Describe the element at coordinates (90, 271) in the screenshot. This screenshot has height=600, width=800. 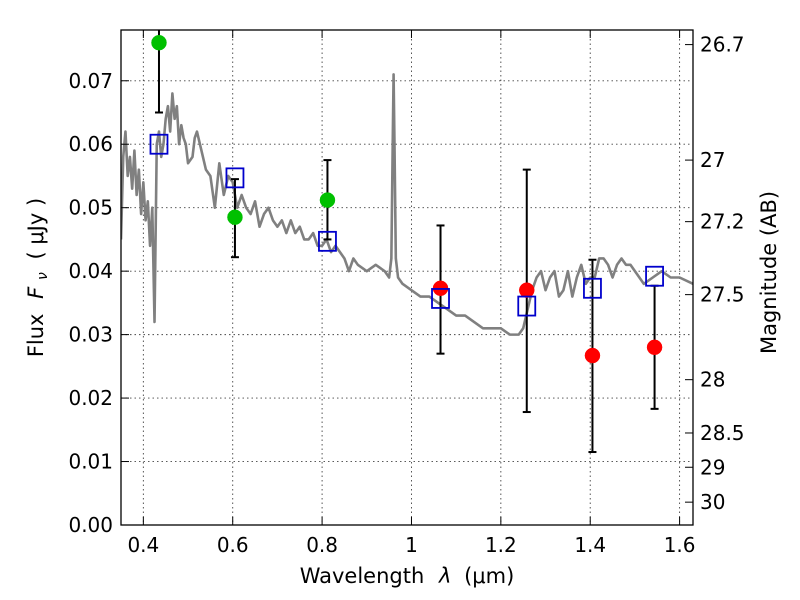
I see `y-tick-label: 0.04` at that location.